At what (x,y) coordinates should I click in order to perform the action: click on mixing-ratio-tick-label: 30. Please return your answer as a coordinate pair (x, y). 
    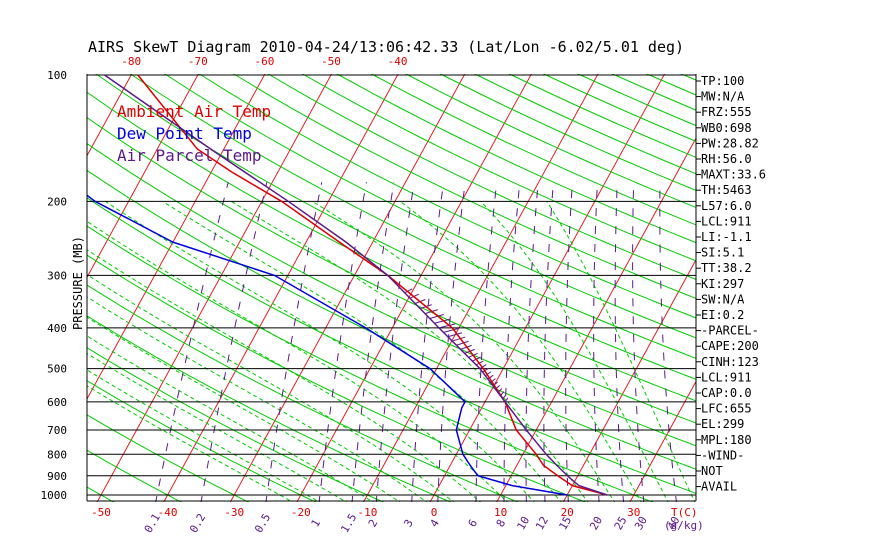
    Looking at the image, I should click on (641, 523).